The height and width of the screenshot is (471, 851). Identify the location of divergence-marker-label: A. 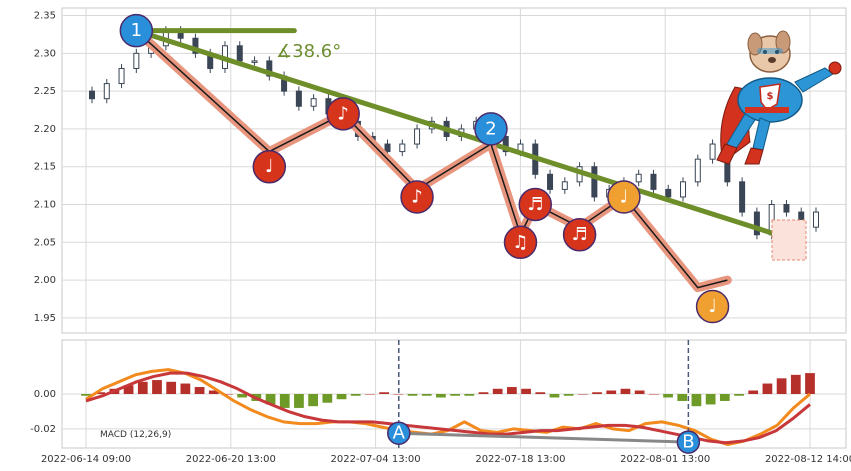
(399, 433).